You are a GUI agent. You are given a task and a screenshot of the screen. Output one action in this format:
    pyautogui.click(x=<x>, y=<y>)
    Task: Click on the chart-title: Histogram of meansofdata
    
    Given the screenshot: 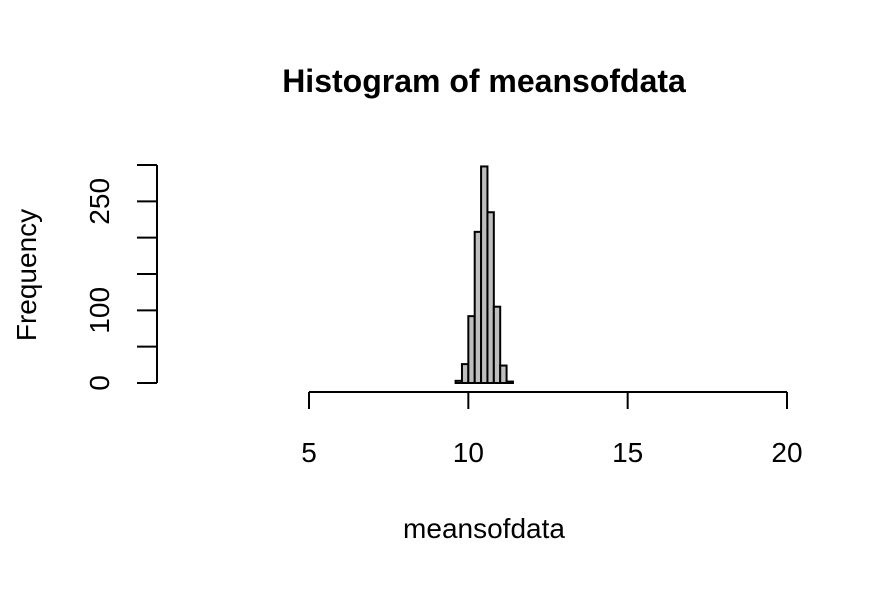 What is the action you would take?
    pyautogui.click(x=484, y=81)
    